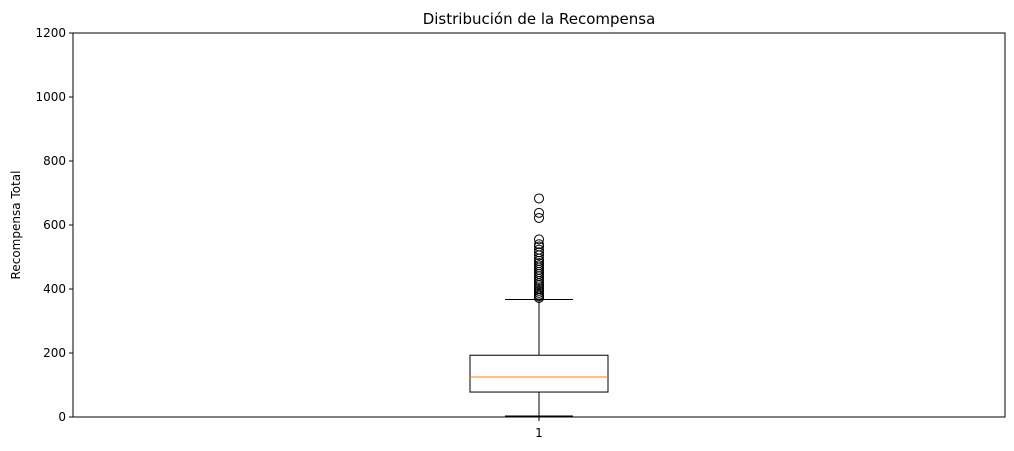 The height and width of the screenshot is (451, 1014). I want to click on y-tick-label: 600, so click(54, 225).